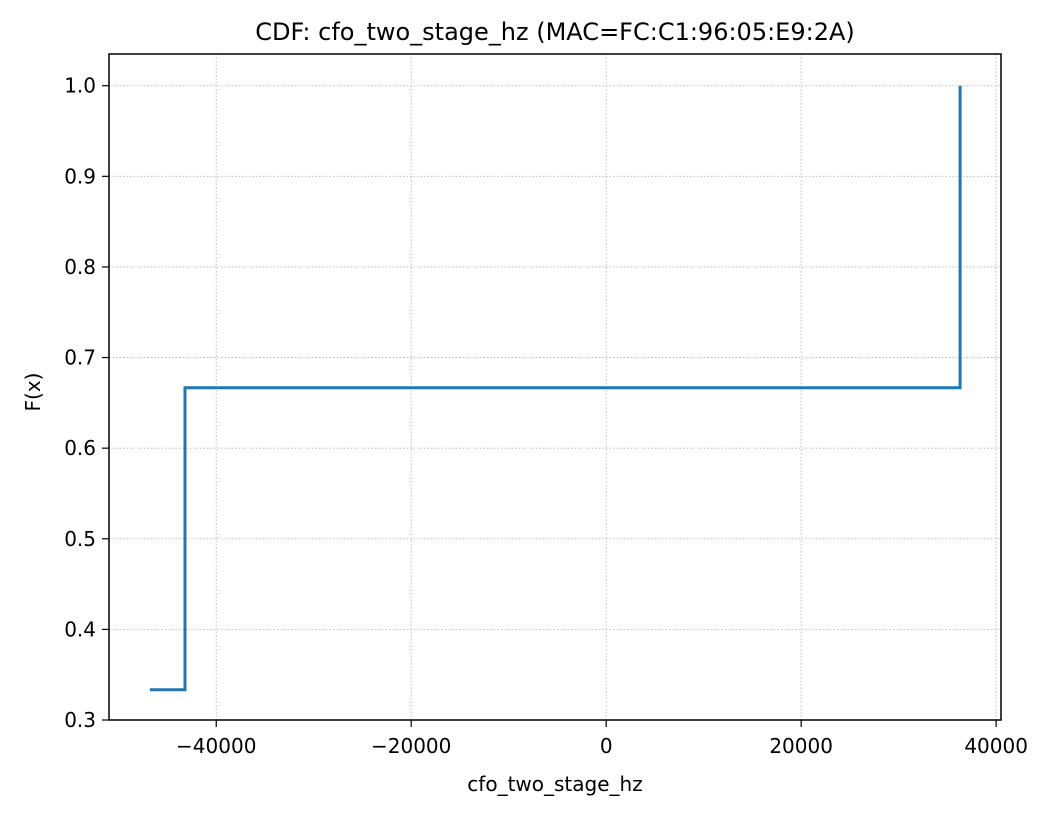 Image resolution: width=1054 pixels, height=815 pixels. Describe the element at coordinates (80, 358) in the screenshot. I see `y-tick-label: 0.7` at that location.